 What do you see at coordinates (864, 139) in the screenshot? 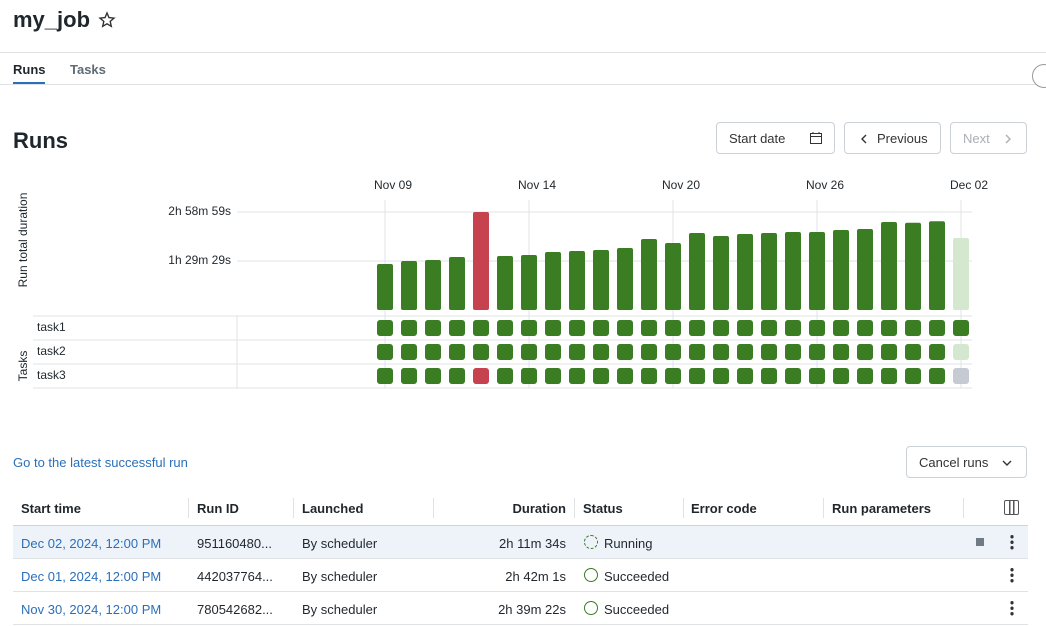
I see `chevron-left` at bounding box center [864, 139].